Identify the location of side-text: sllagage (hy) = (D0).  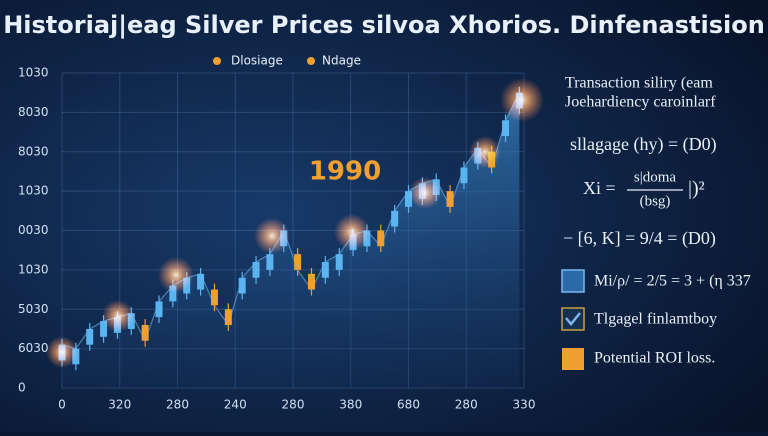
(643, 144).